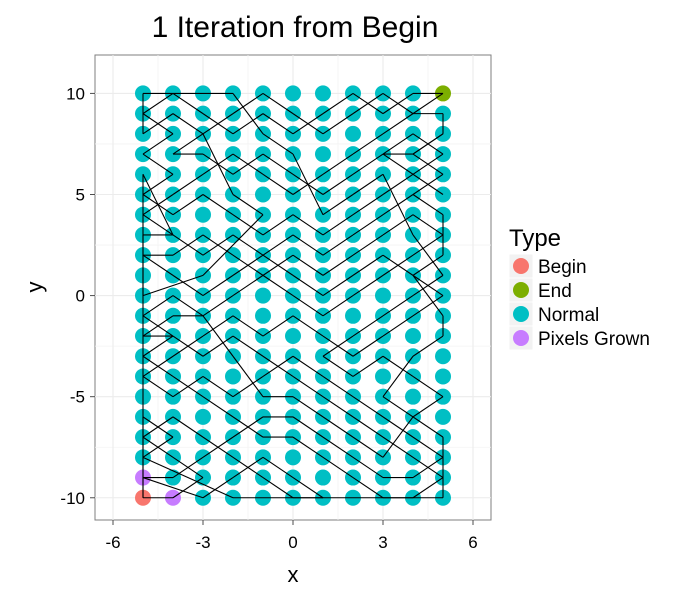 The height and width of the screenshot is (600, 700). Describe the element at coordinates (579, 302) in the screenshot. I see `legend-items: Begin End Normal Pixels Grown` at that location.